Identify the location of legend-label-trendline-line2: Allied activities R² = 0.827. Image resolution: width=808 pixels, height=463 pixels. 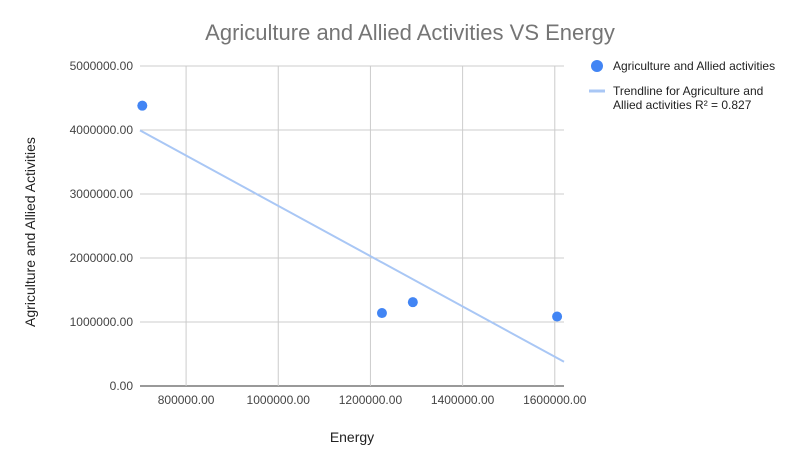
(682, 105).